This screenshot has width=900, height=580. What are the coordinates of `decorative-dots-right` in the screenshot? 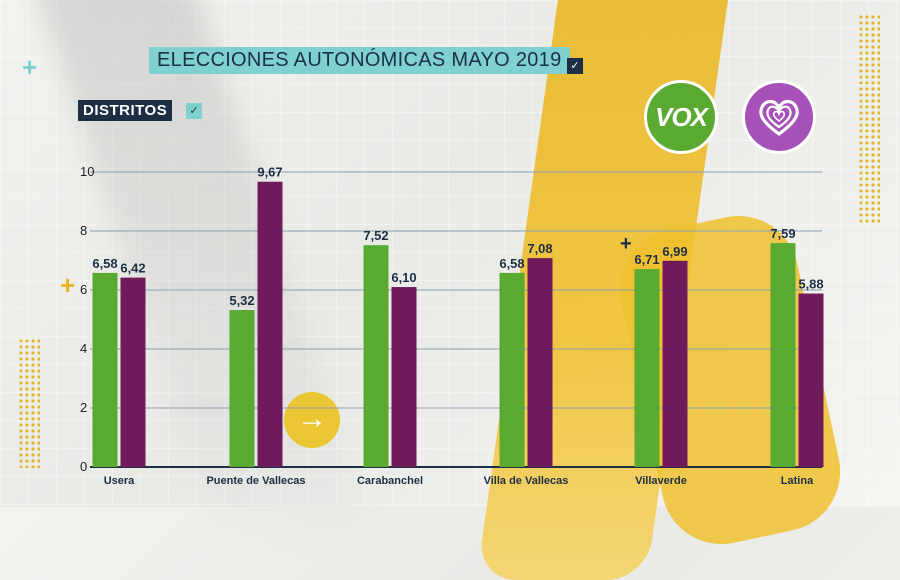 It's located at (869, 119).